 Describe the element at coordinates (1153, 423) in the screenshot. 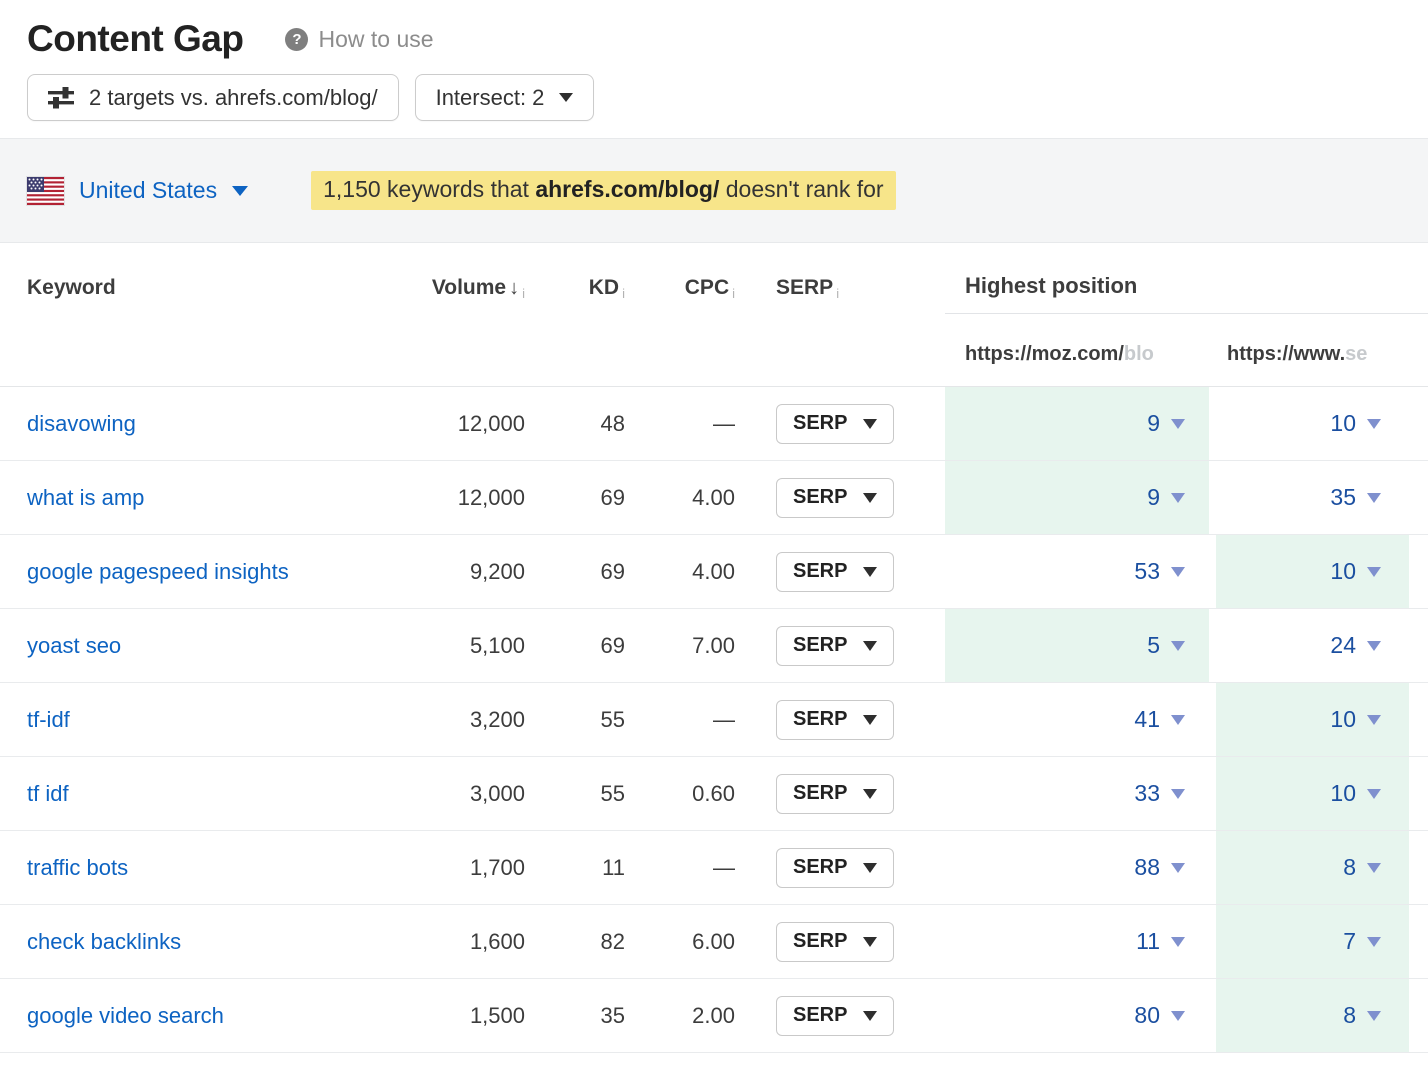

I see `position-value: 9` at that location.